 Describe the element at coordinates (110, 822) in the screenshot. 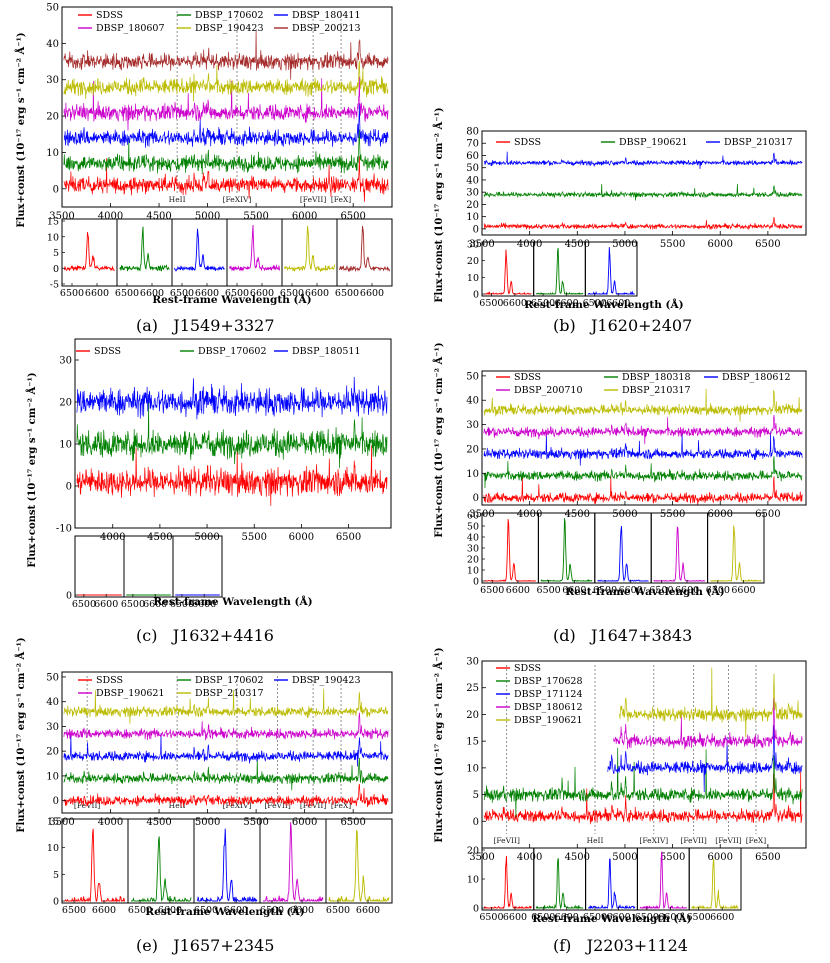

I see `x-tick-label-1: 4000` at that location.